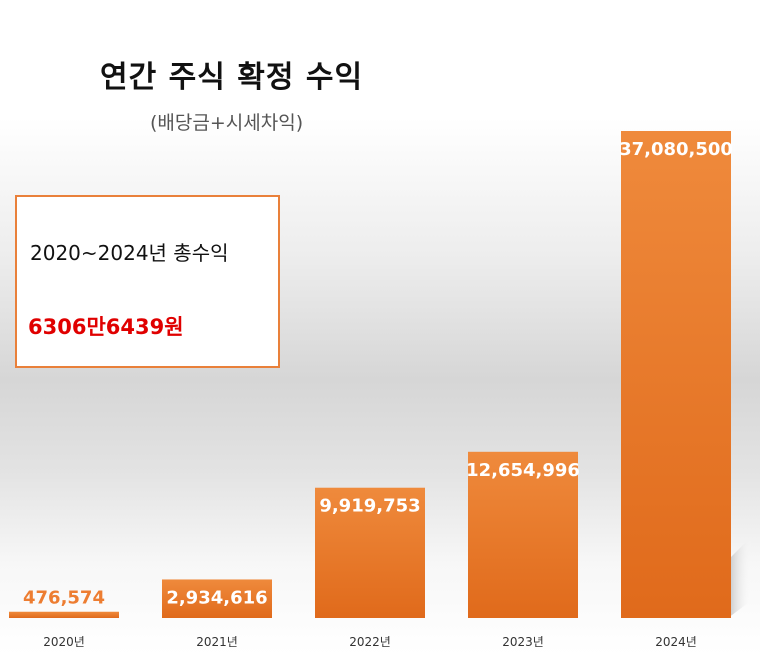 Image resolution: width=760 pixels, height=655 pixels. What do you see at coordinates (217, 642) in the screenshot?
I see `x-tick-label: 2021년` at bounding box center [217, 642].